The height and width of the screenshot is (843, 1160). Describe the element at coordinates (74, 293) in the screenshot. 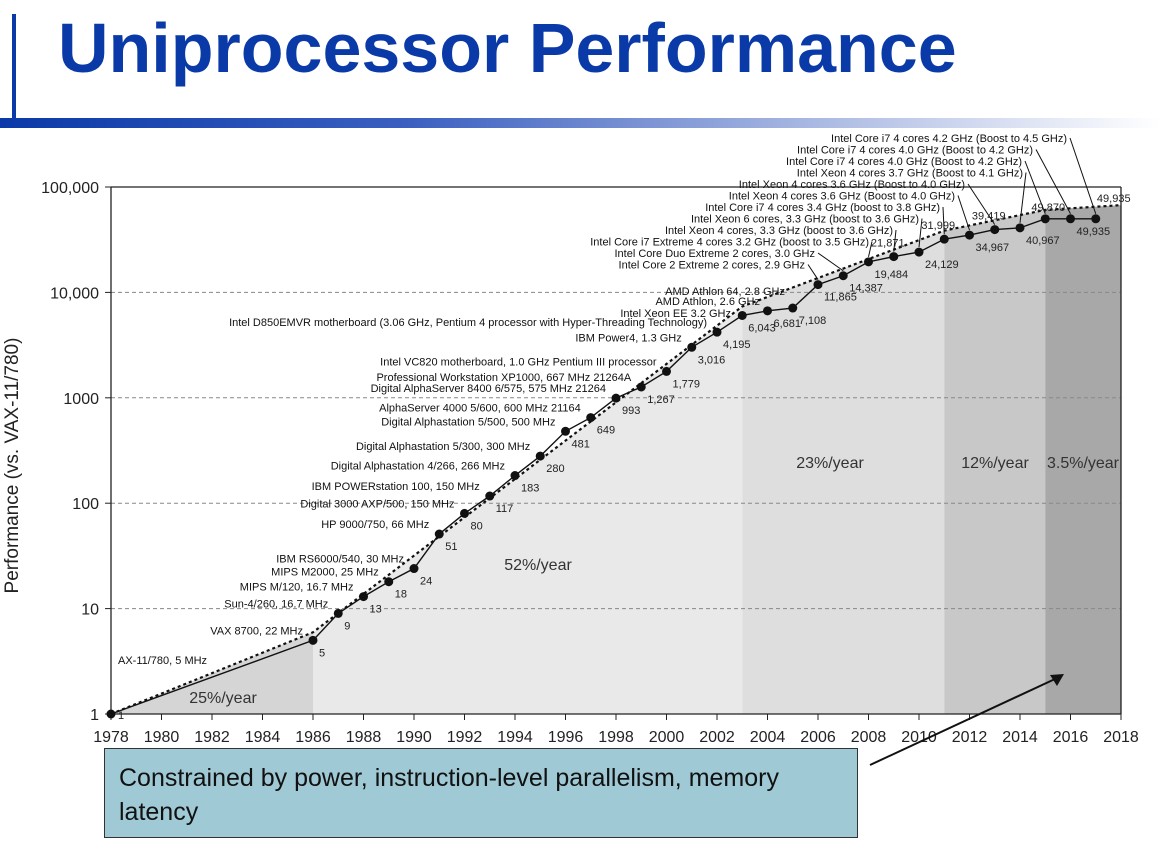

I see `y-tick-label: 10,000` at that location.